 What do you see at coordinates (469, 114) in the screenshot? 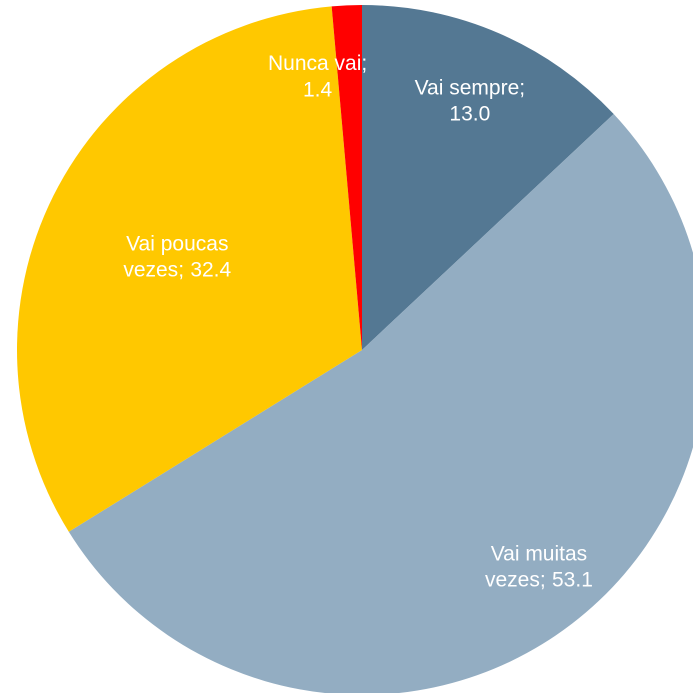
I see `data-label: 13.0` at bounding box center [469, 114].